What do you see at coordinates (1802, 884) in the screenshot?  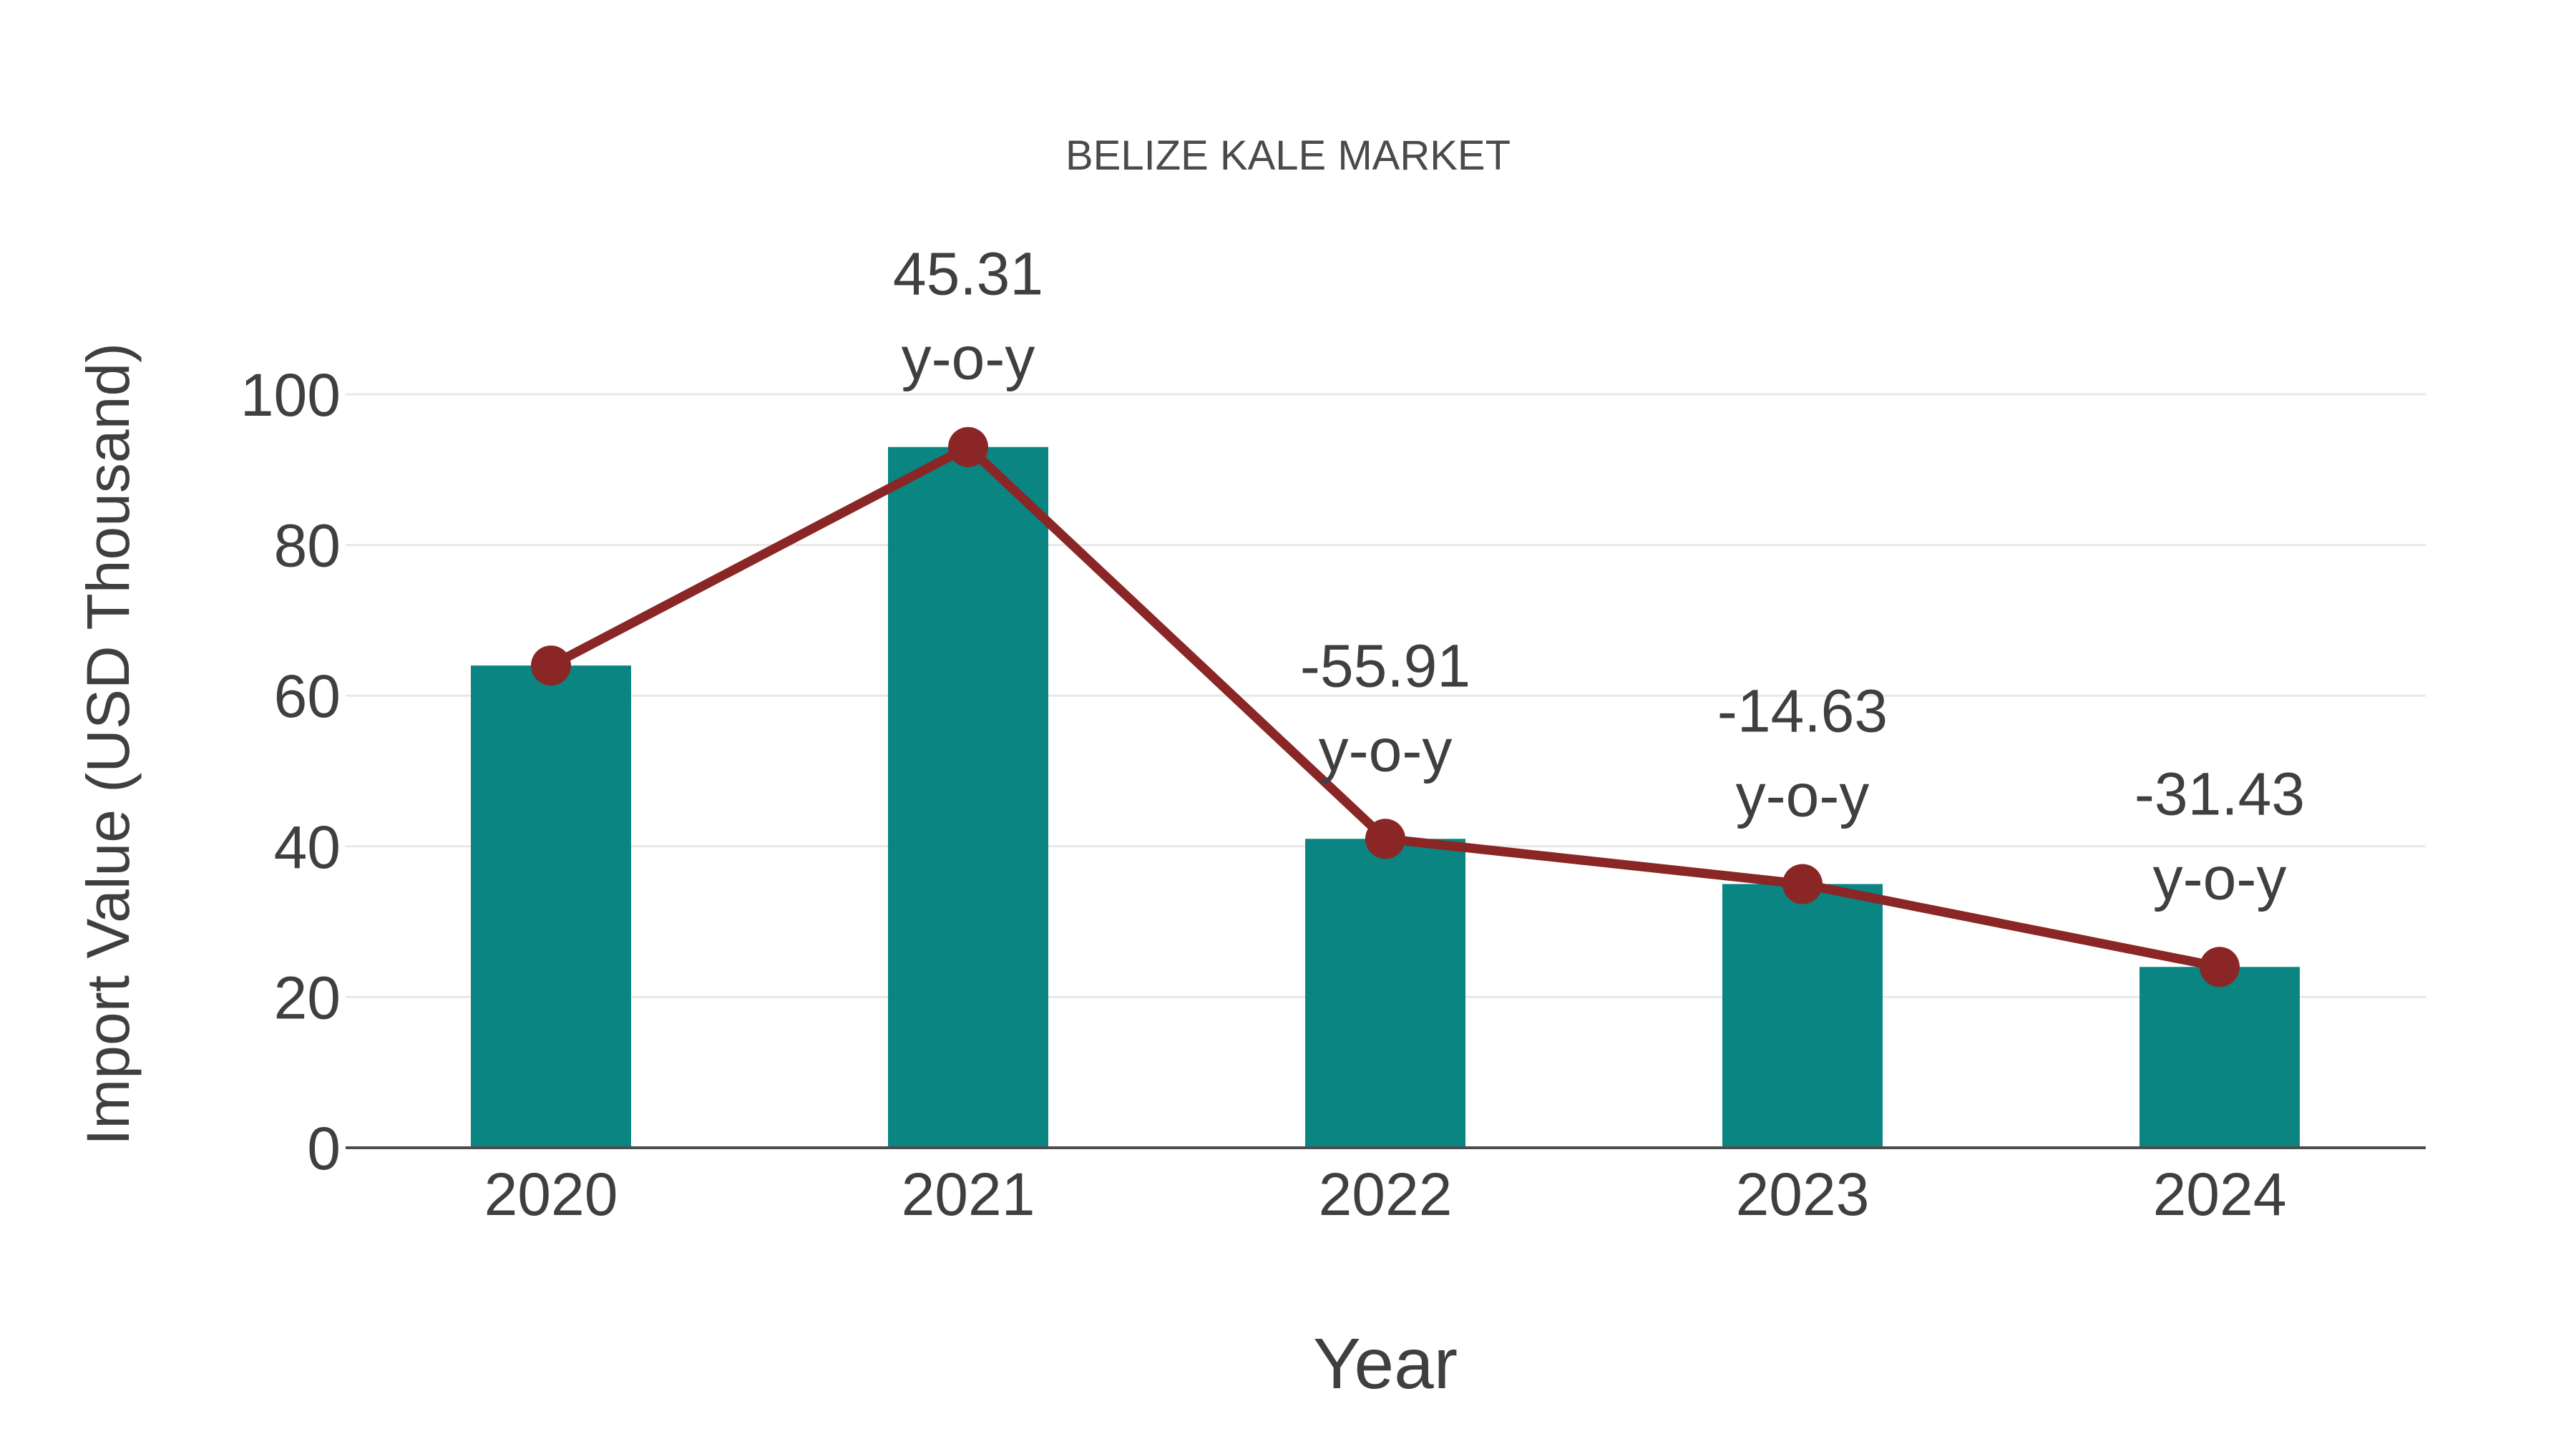 I see `marker-2023` at bounding box center [1802, 884].